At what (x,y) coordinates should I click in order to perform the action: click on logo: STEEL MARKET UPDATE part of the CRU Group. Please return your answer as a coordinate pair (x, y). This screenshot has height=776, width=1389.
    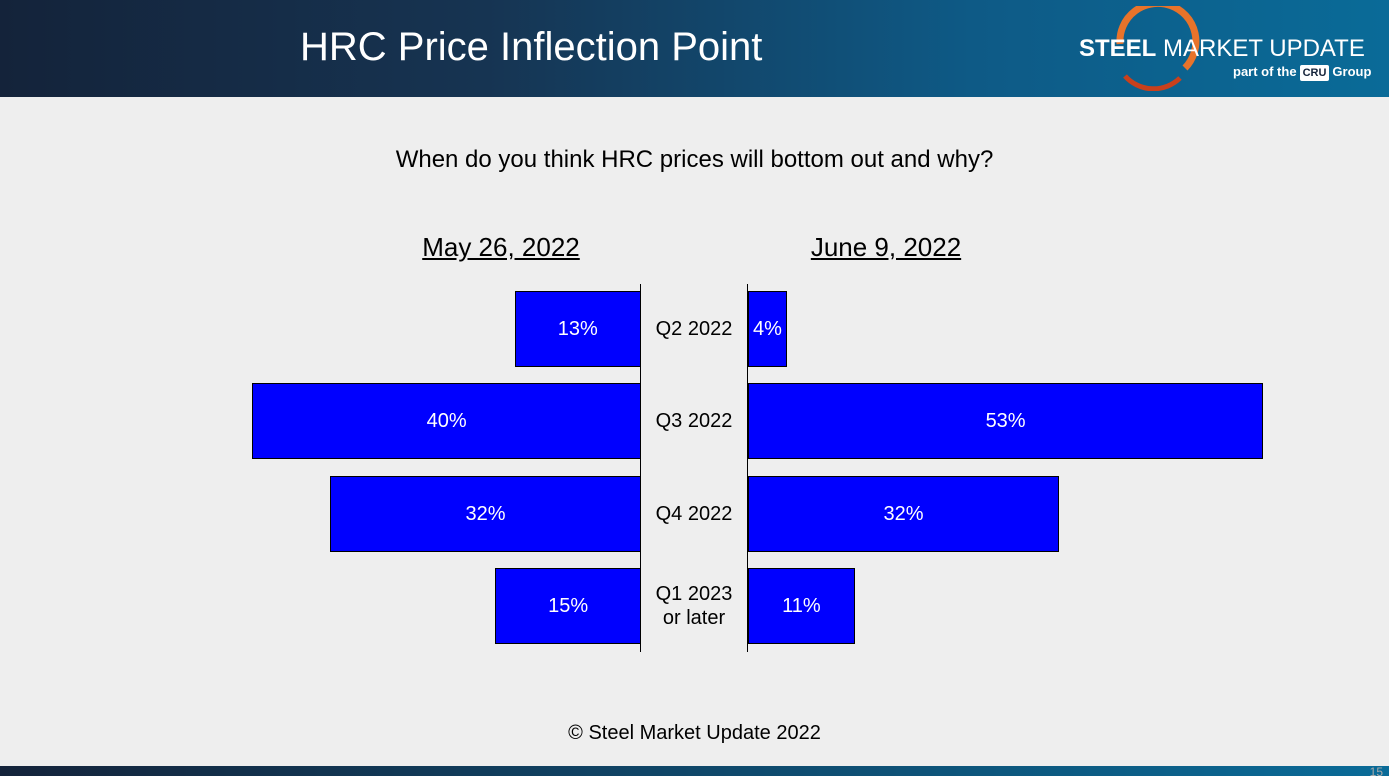
    Looking at the image, I should click on (1230, 48).